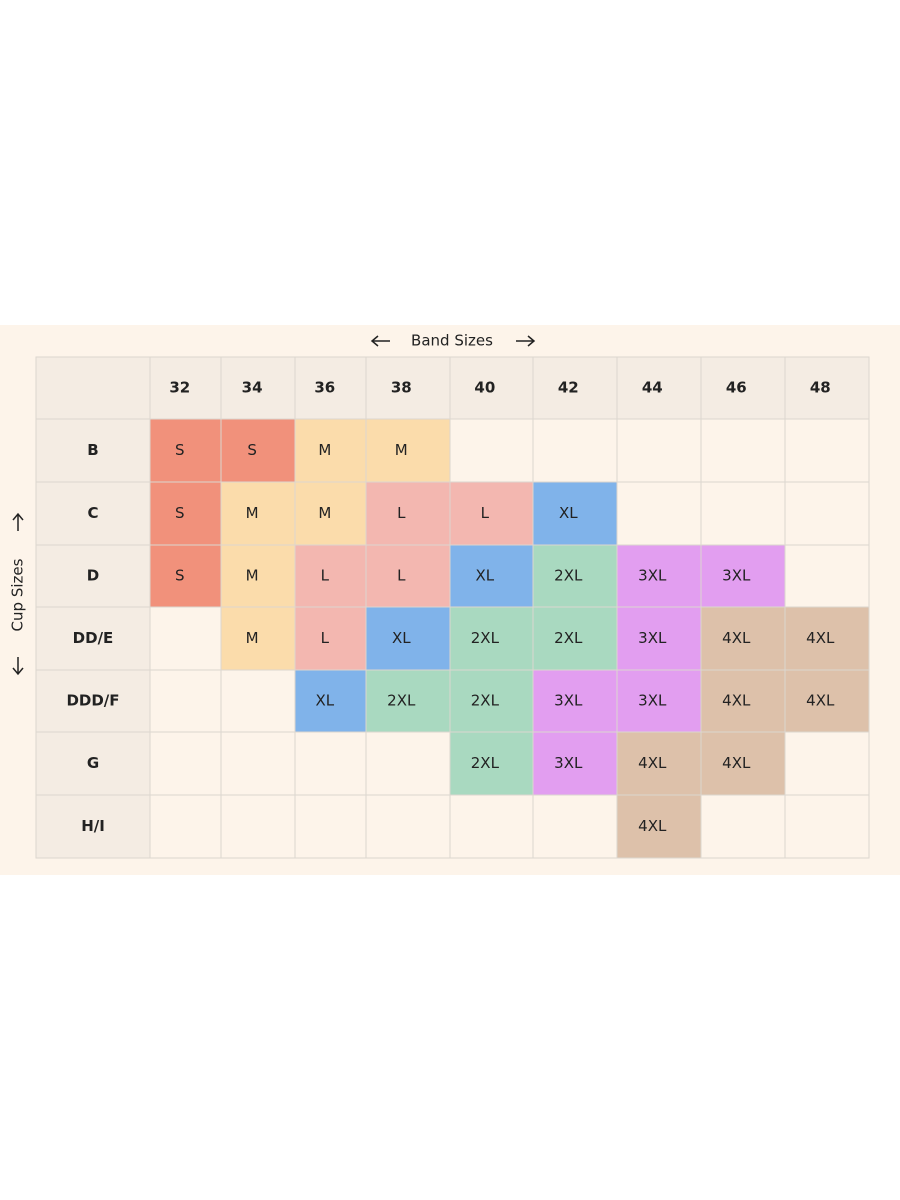 The image size is (900, 1200). Describe the element at coordinates (736, 388) in the screenshot. I see `column-header: 46` at that location.